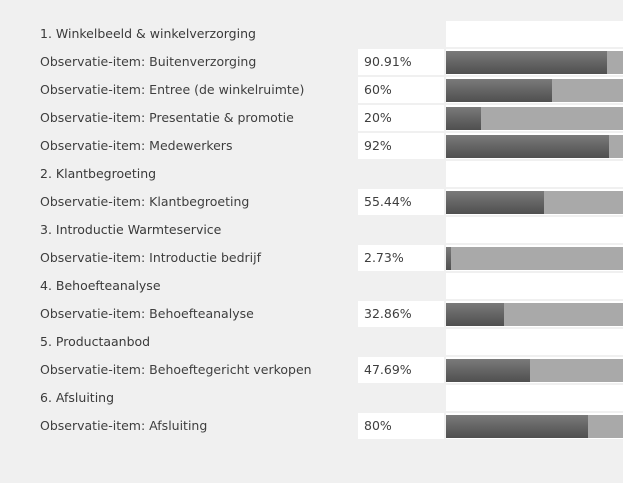 The width and height of the screenshot is (623, 483). I want to click on section-row: 2. Klantbegroeting, so click(311, 174).